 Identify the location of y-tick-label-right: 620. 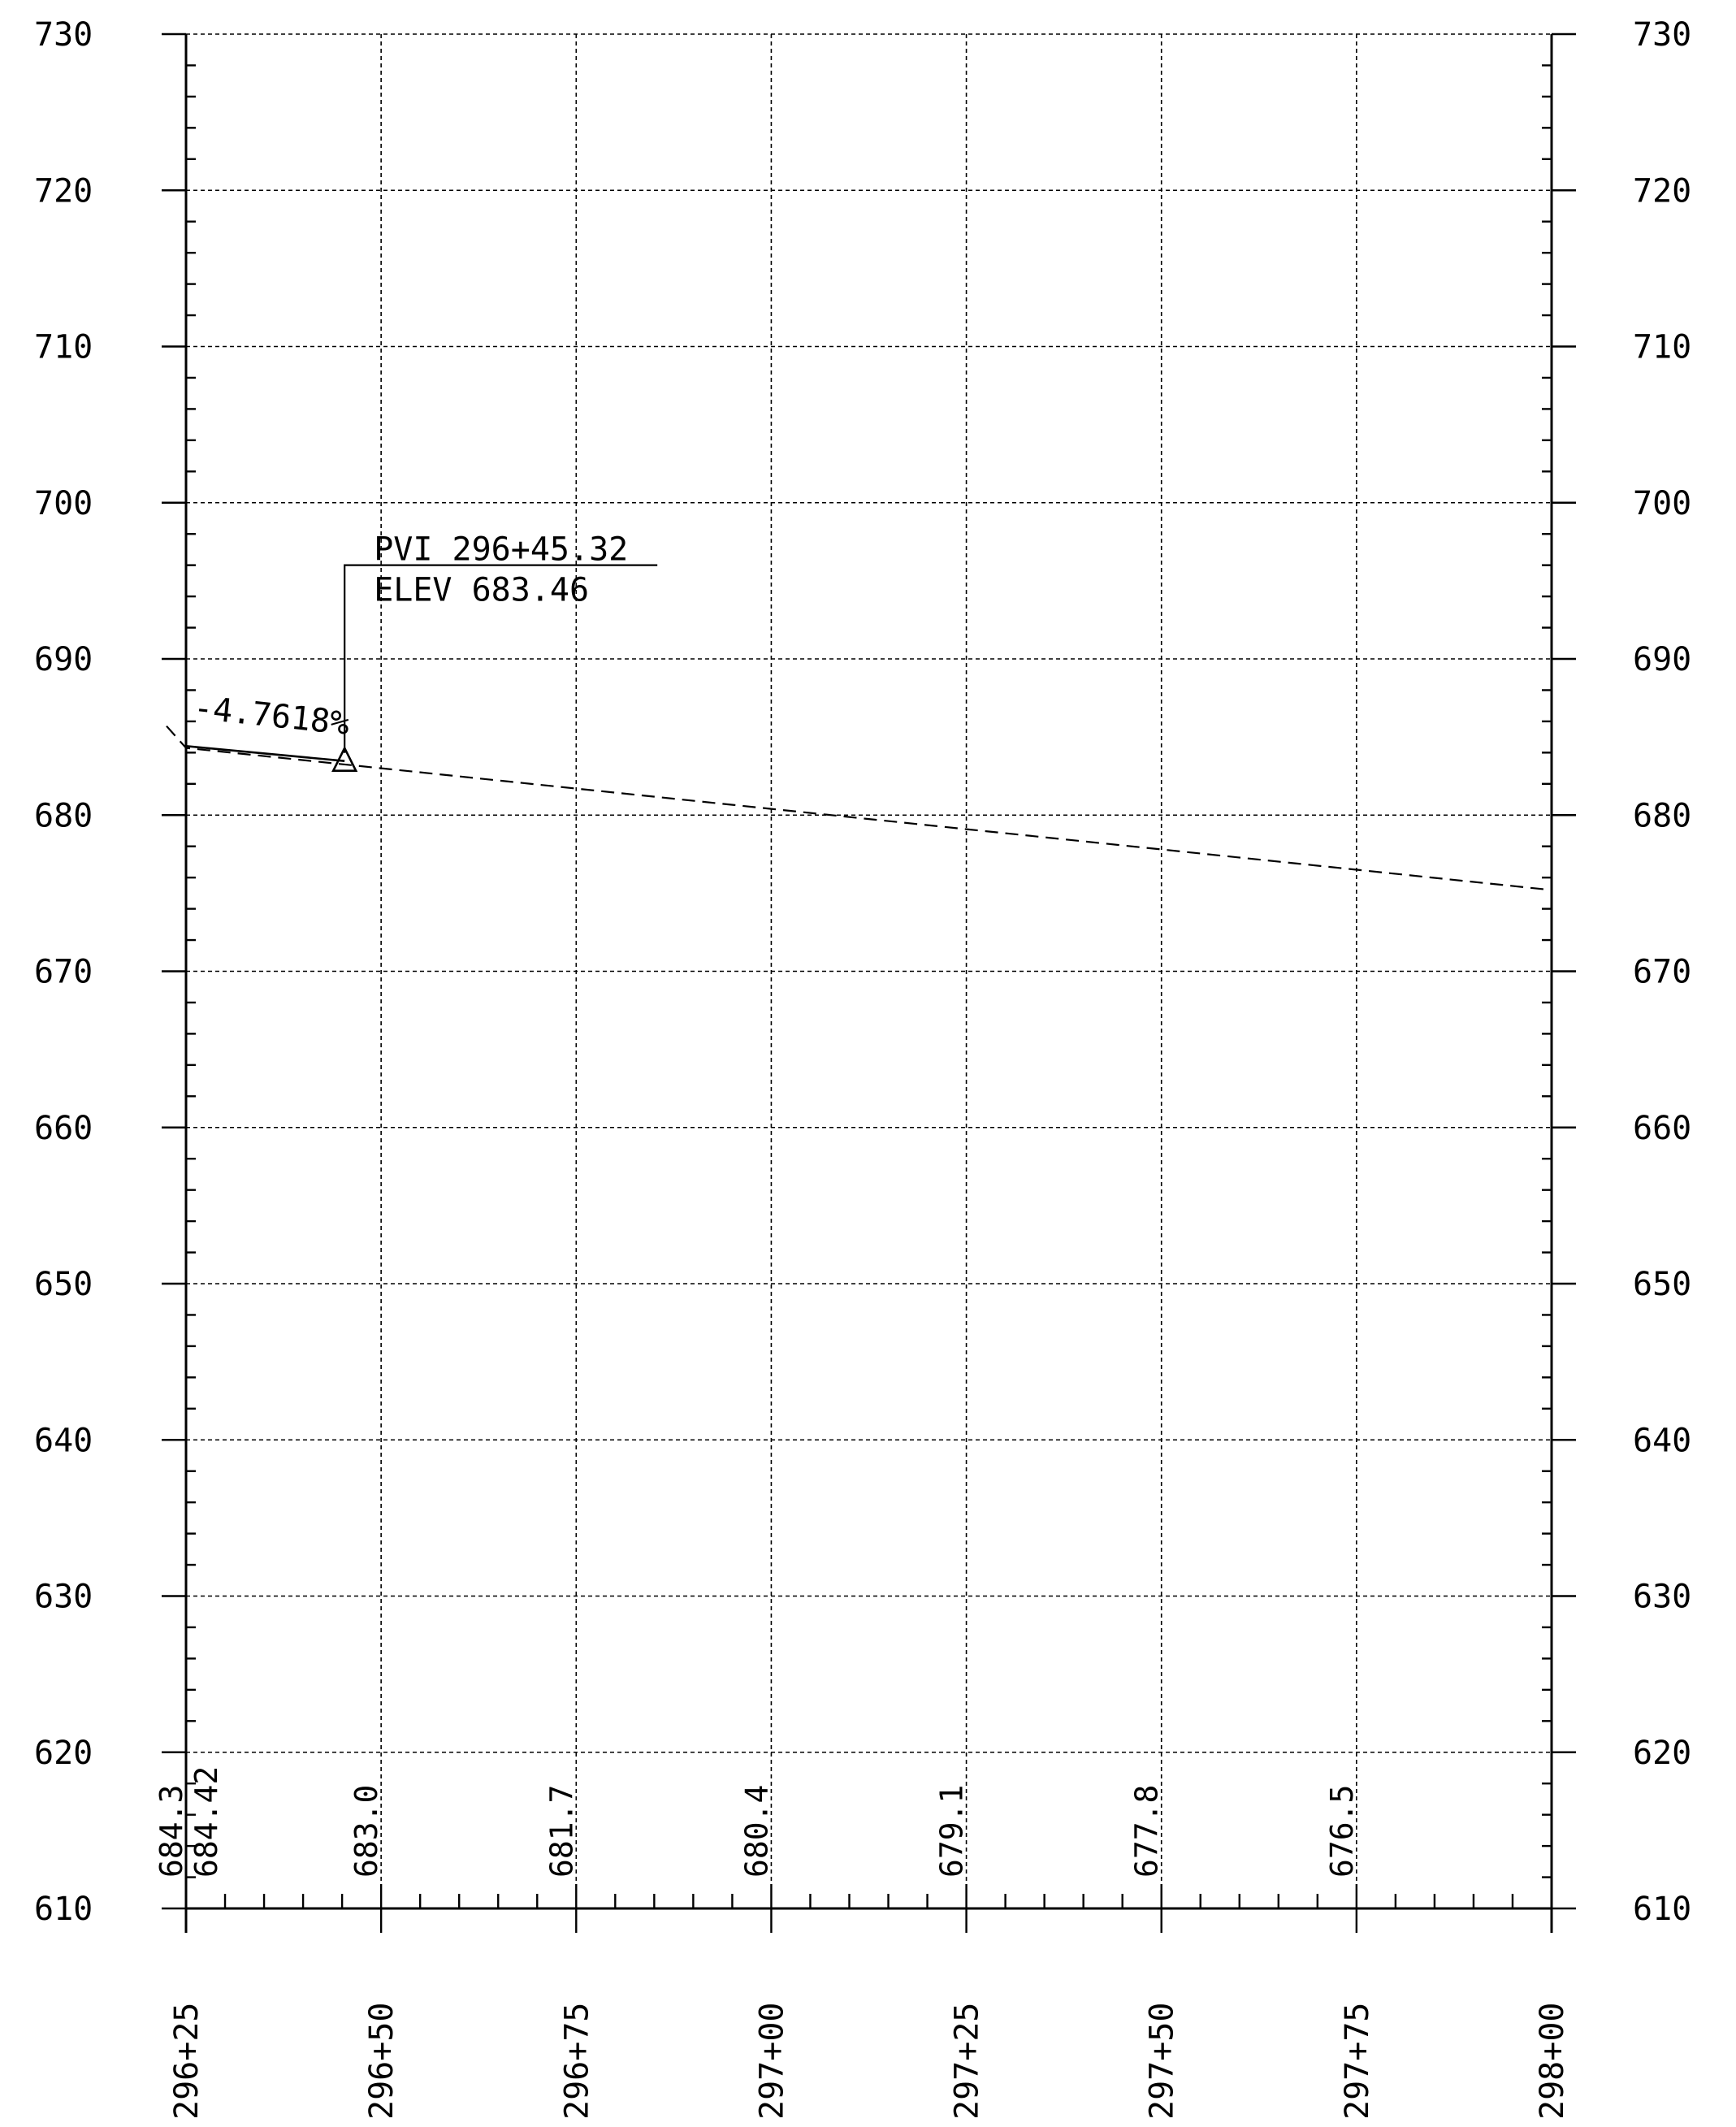
(1662, 1753).